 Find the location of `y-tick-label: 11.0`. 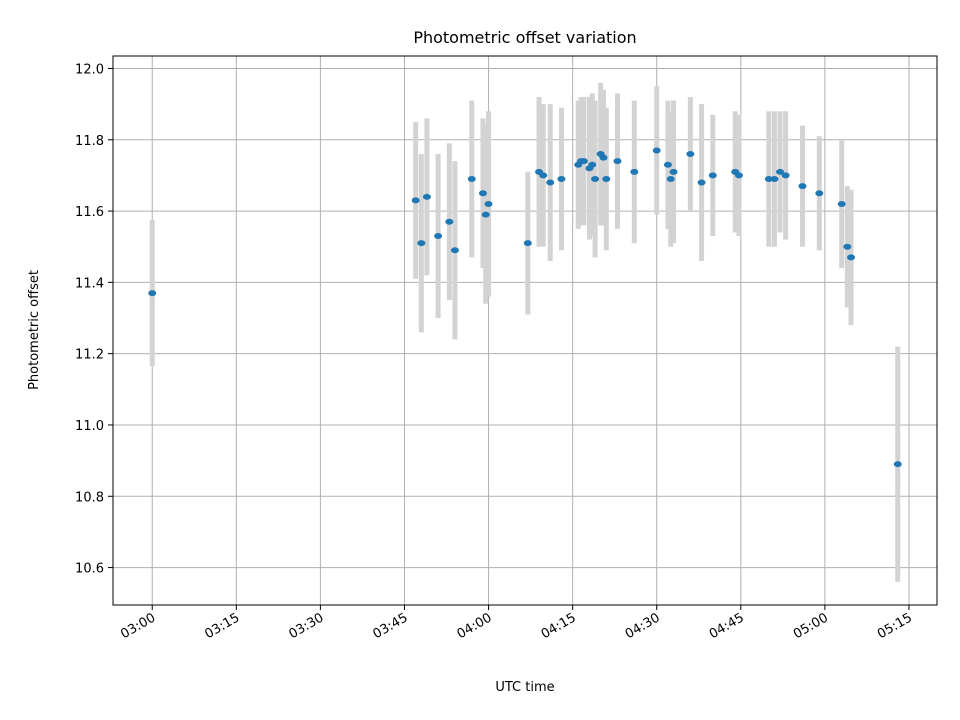

y-tick-label: 11.0 is located at coordinates (89, 426).